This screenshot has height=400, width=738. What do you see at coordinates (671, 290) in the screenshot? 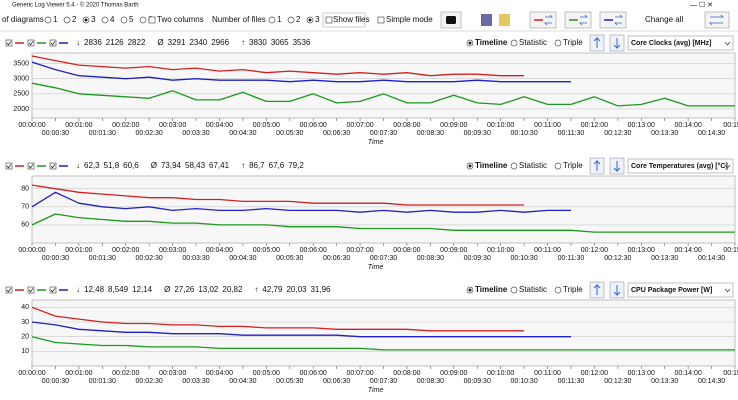
I see `metric-label: CPU Package Power [W]` at bounding box center [671, 290].